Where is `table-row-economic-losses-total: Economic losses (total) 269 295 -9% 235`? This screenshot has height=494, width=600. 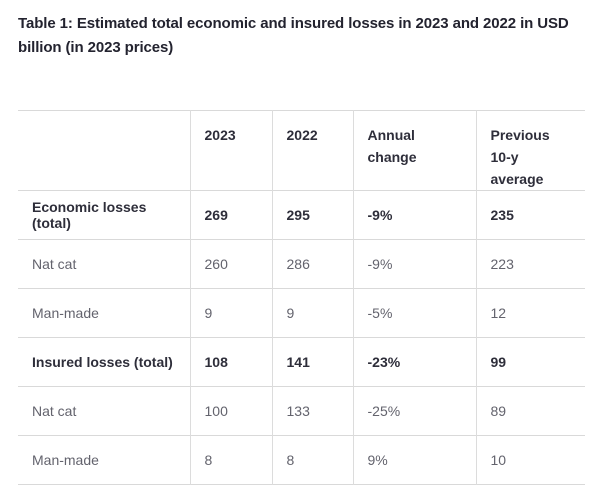
table-row-economic-losses-total: Economic losses (total) 269 295 -9% 235 is located at coordinates (301, 215).